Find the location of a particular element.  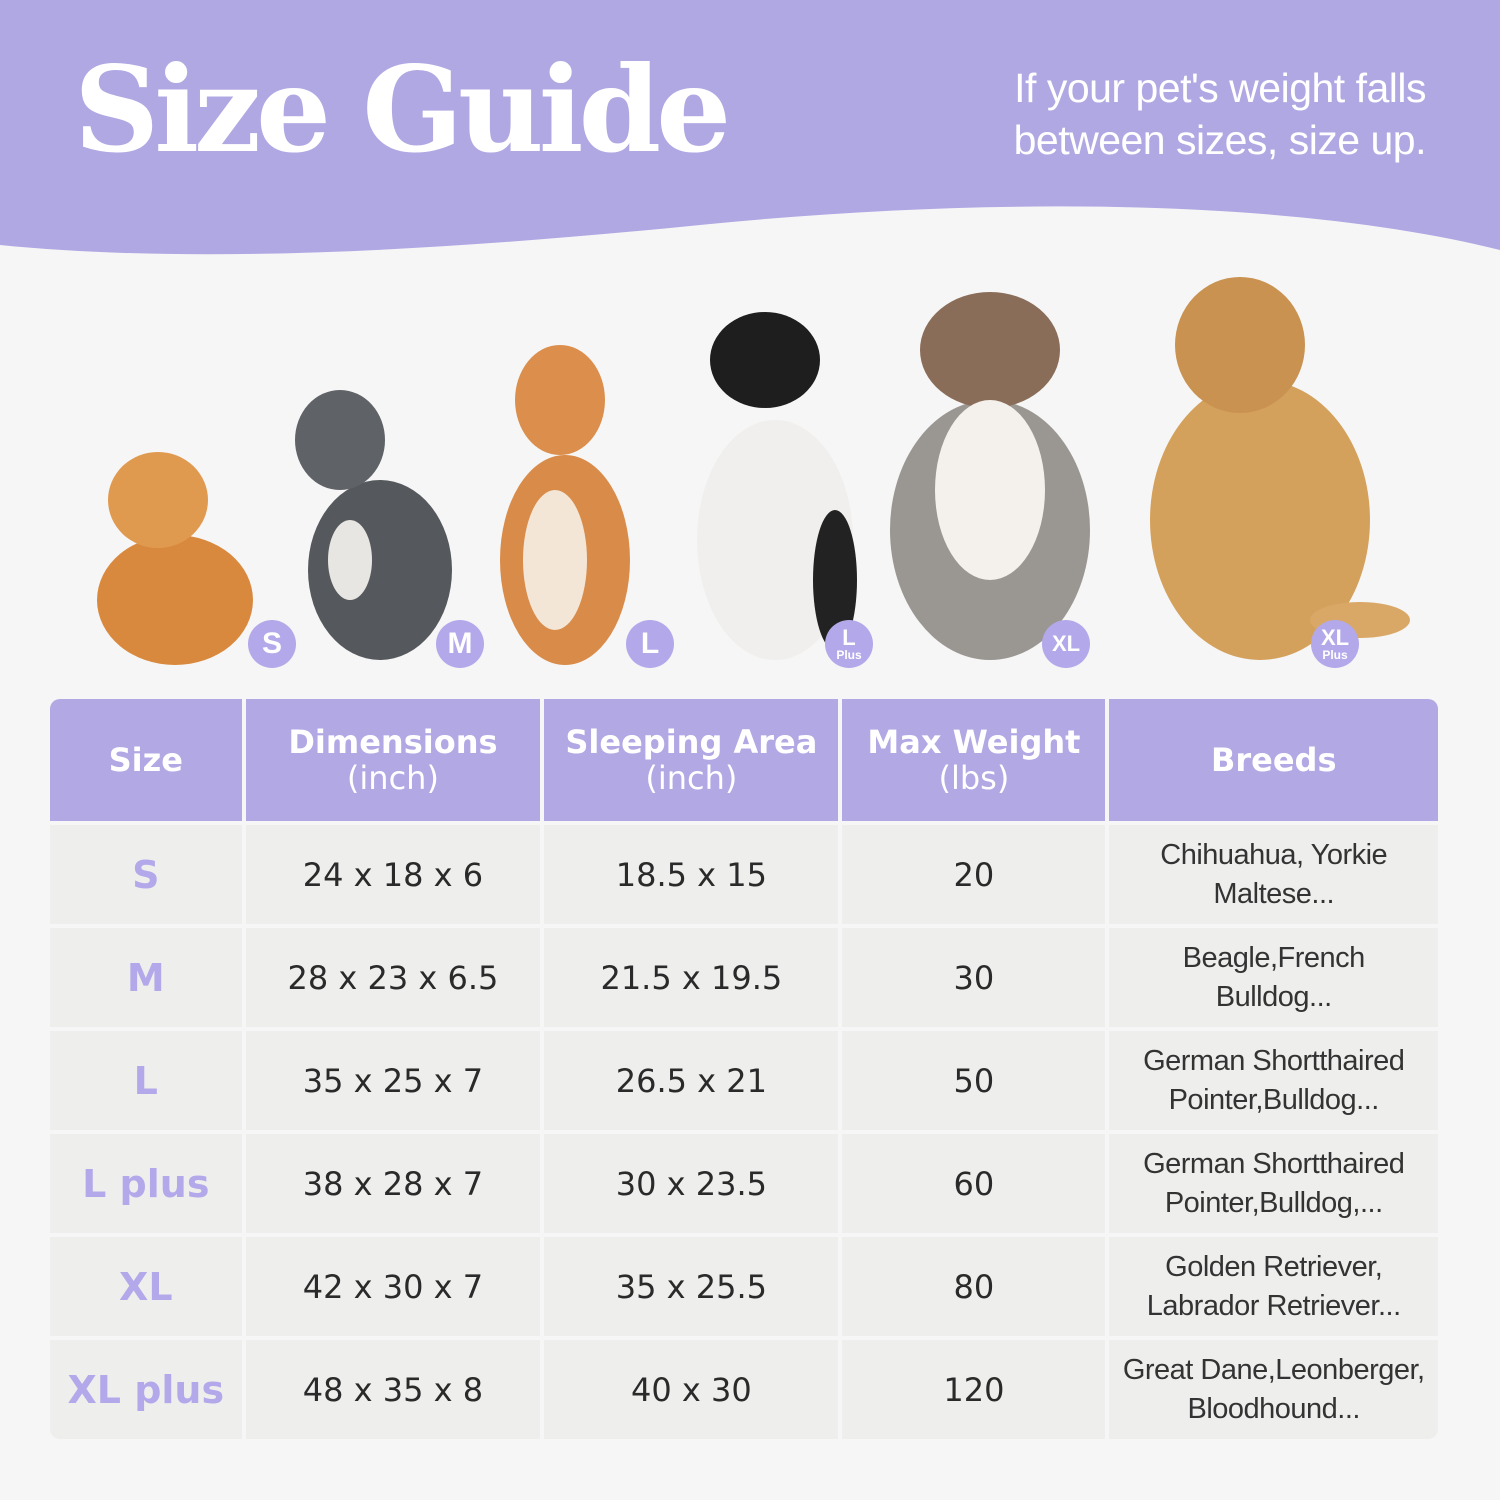

size-cell: L is located at coordinates (146, 1080).